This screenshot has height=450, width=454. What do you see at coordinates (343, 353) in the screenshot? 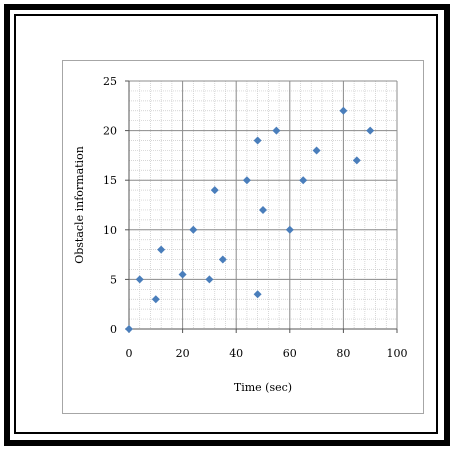
I see `x-tick-label: 80` at bounding box center [343, 353].